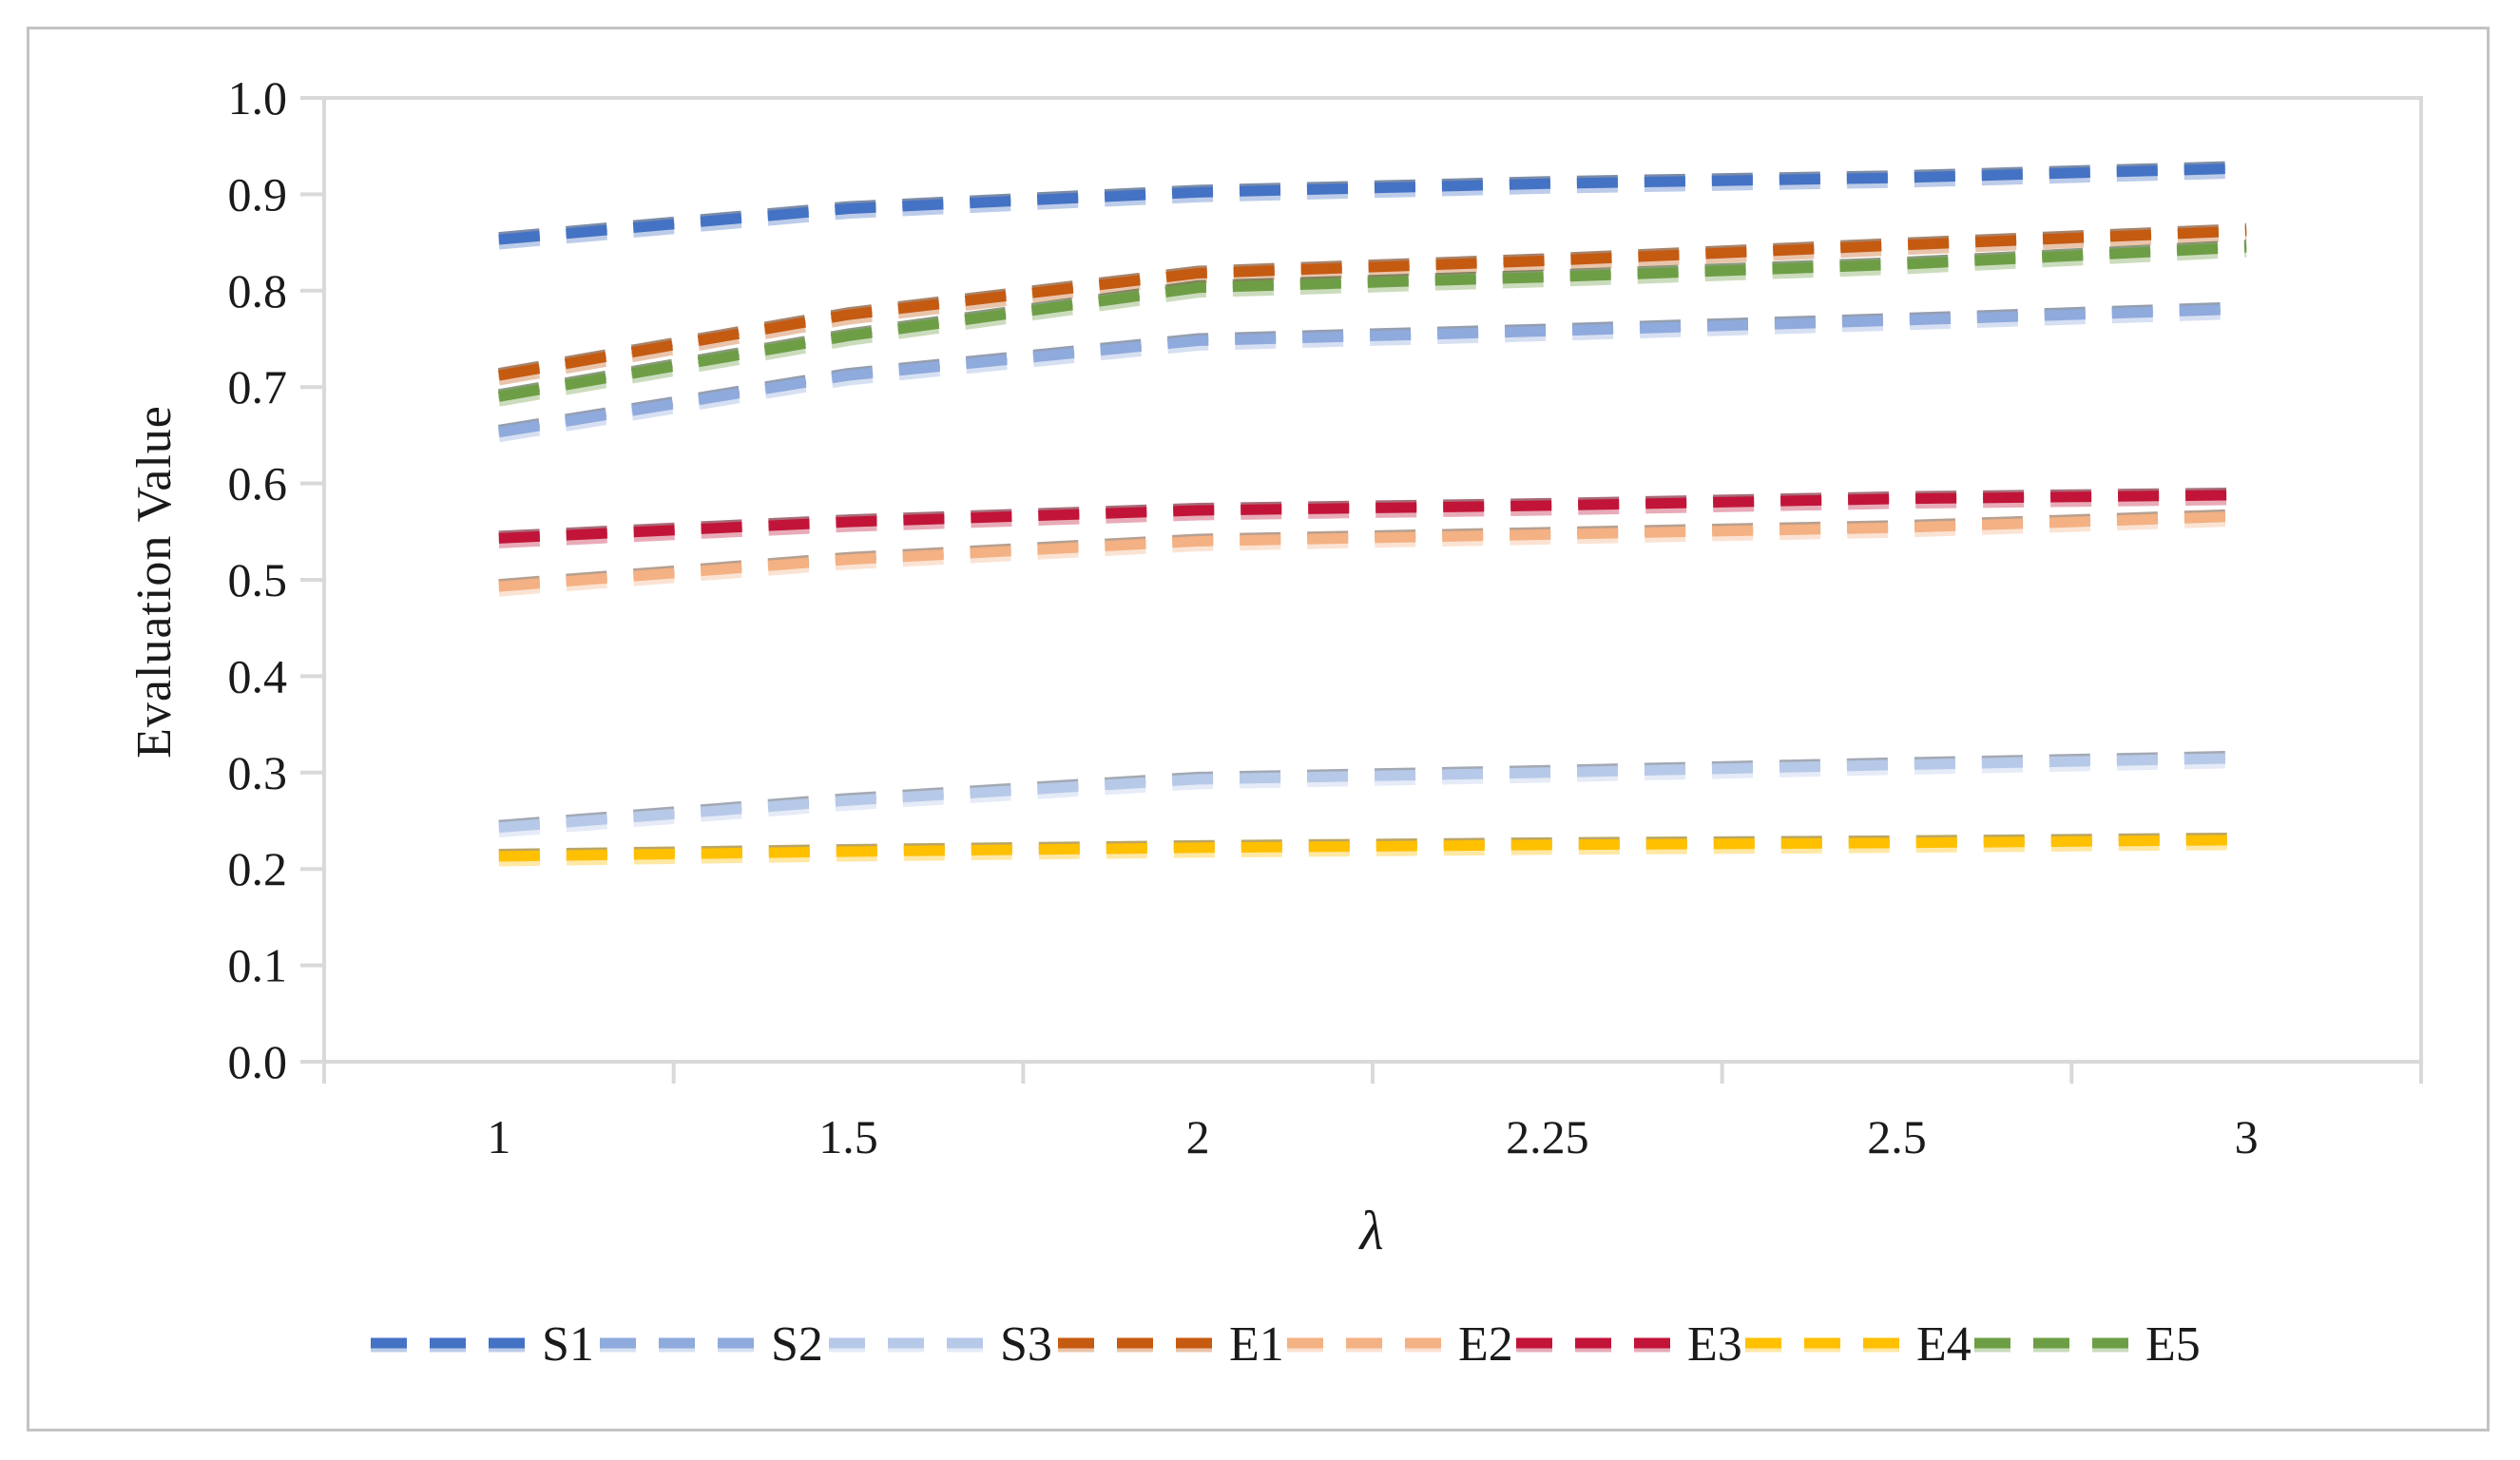 The image size is (2520, 1460). What do you see at coordinates (1257, 1344) in the screenshot?
I see `legend-label: E1` at bounding box center [1257, 1344].